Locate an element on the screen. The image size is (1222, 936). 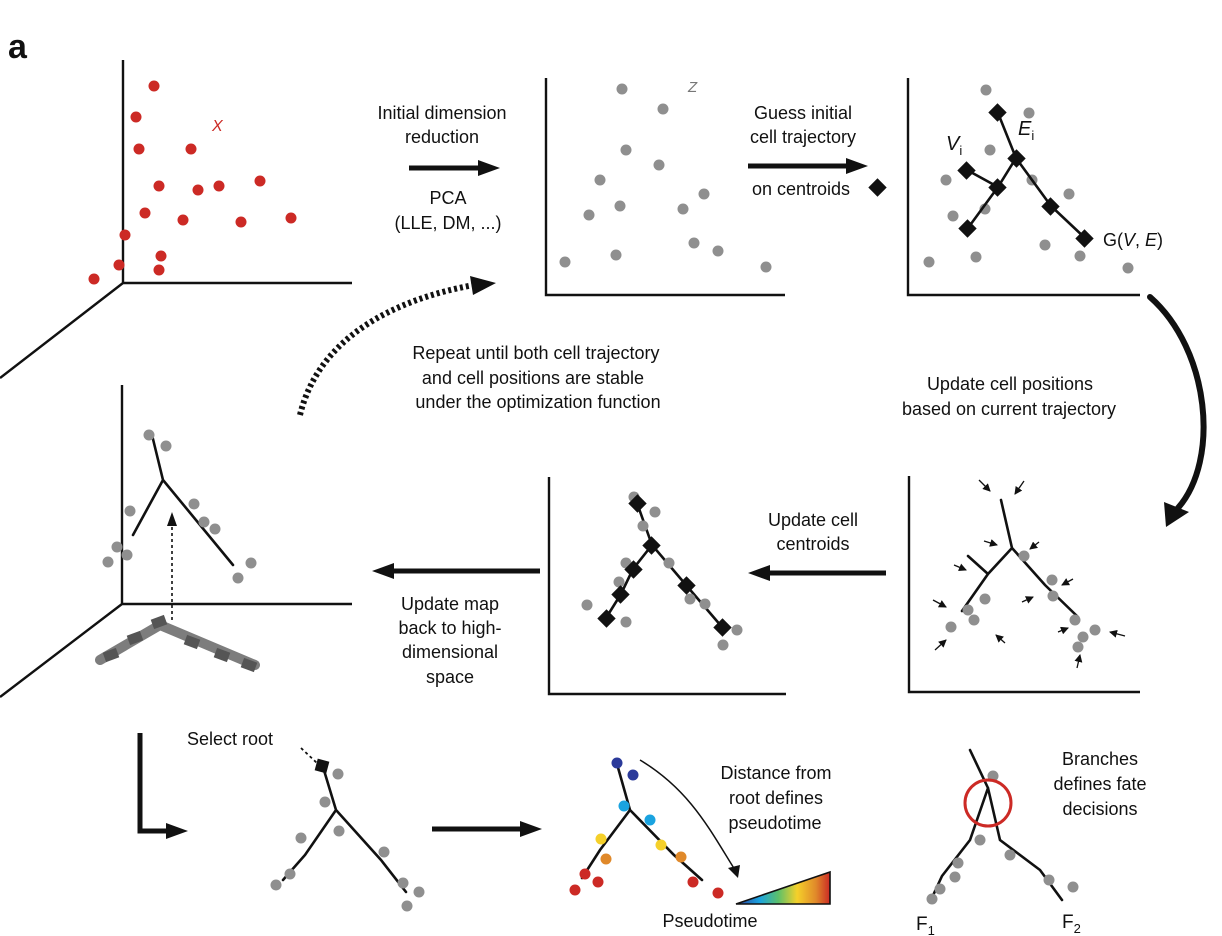
root-node is located at coordinates (322, 766).